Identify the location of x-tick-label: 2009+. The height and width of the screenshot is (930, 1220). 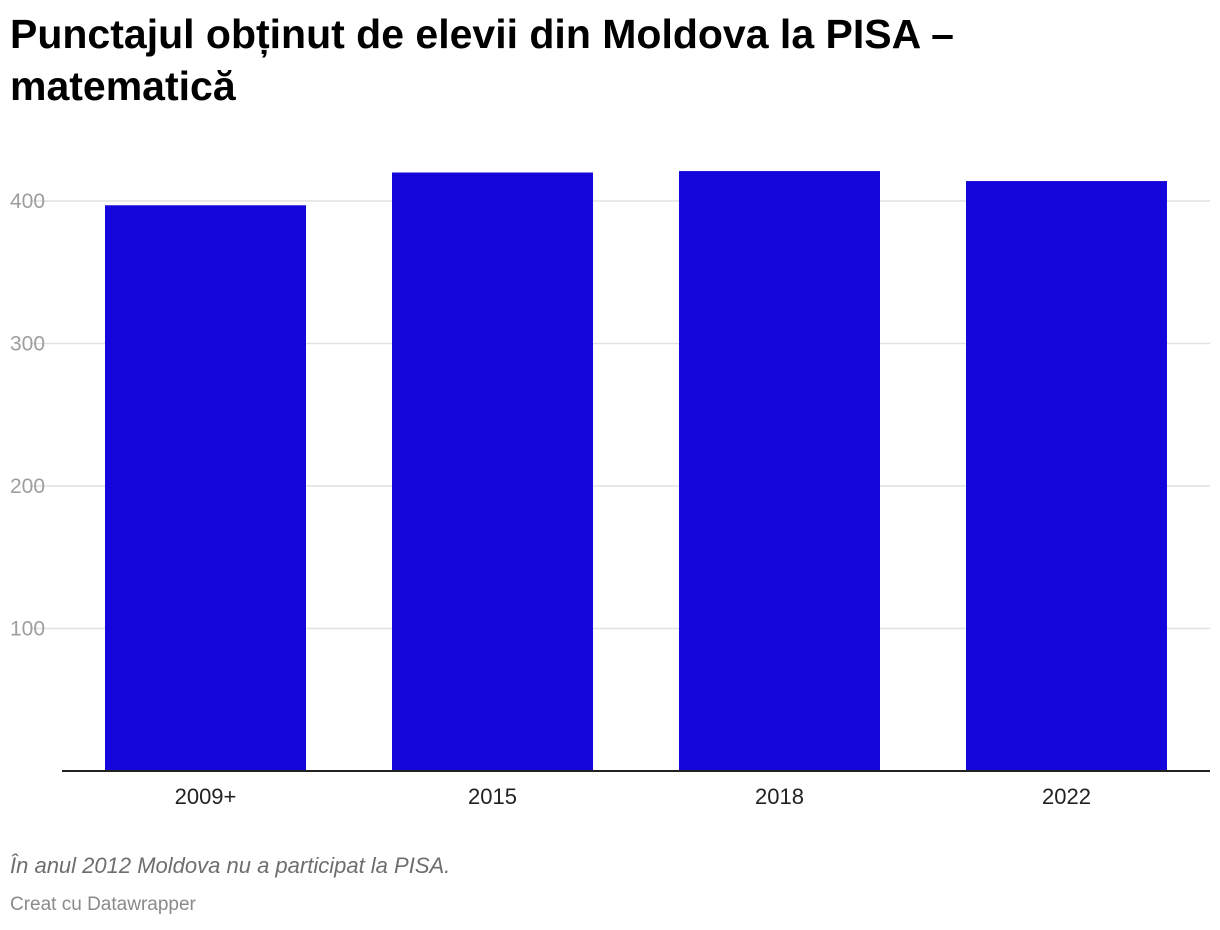
(206, 796).